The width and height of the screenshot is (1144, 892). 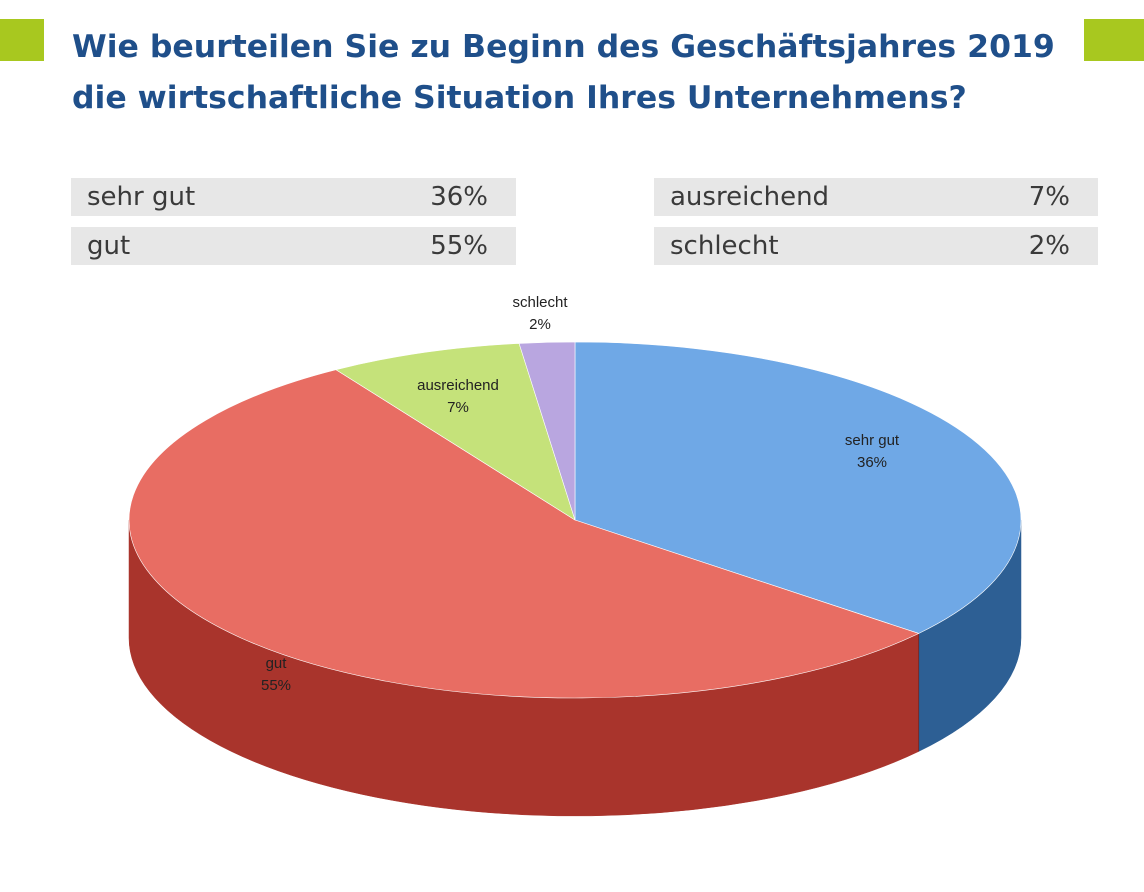 I want to click on pie-label-value: 36%, so click(x=872, y=462).